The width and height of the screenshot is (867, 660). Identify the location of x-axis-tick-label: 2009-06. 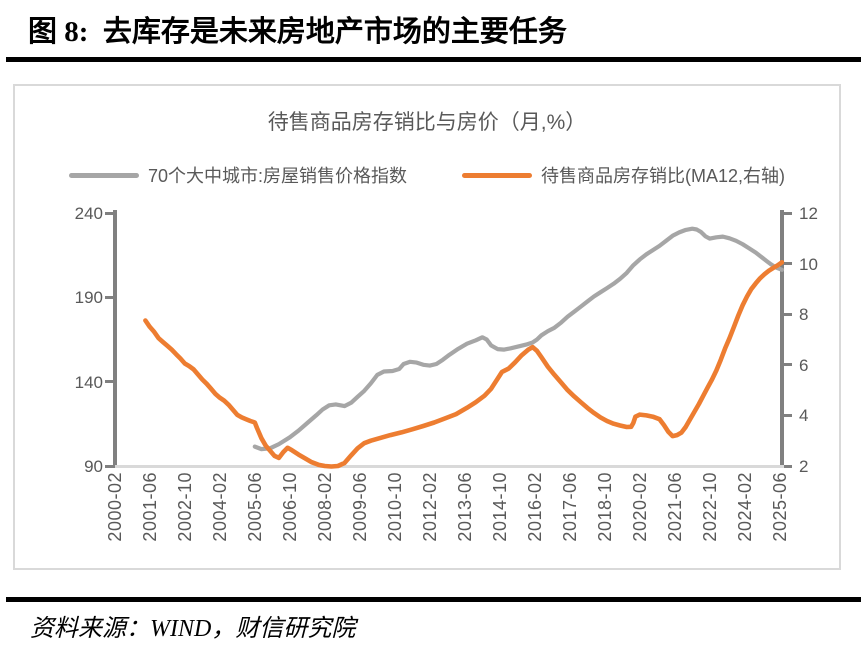
(360, 507).